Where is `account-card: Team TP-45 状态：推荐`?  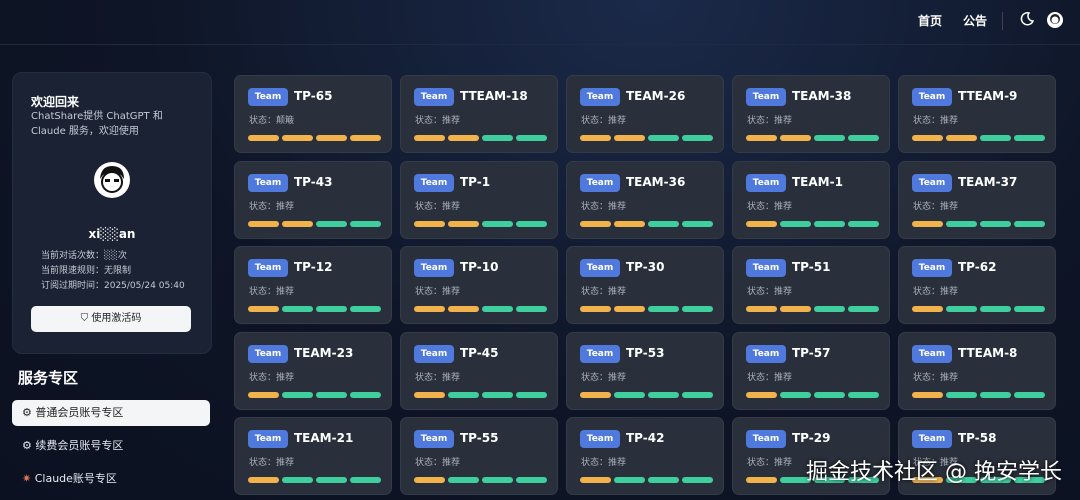
account-card: Team TP-45 状态：推荐 is located at coordinates (479, 370).